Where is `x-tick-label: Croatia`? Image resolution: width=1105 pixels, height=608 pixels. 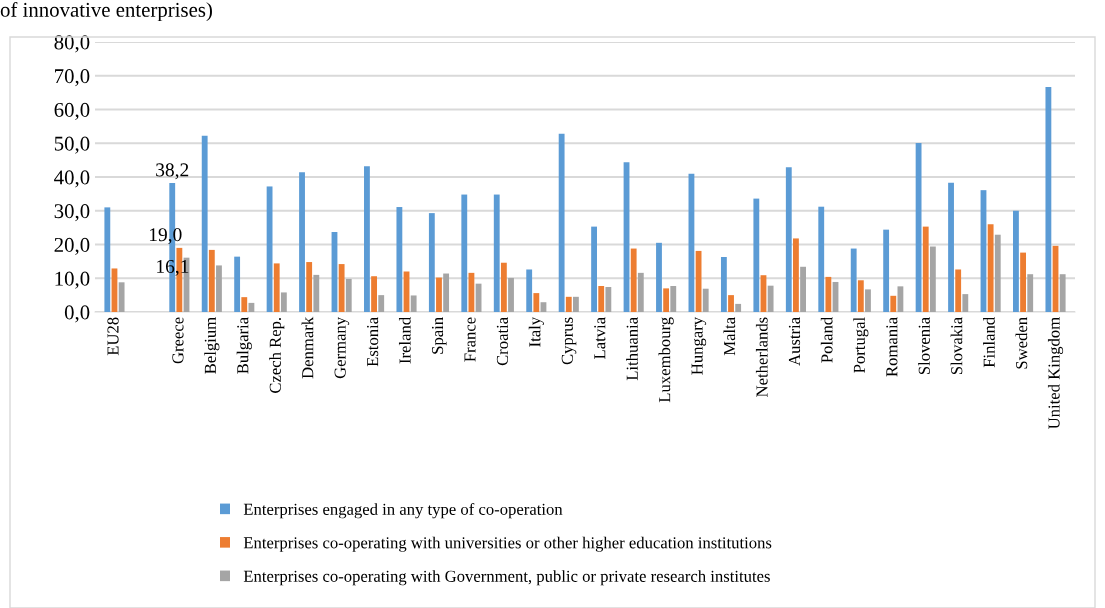
x-tick-label: Croatia is located at coordinates (502, 341).